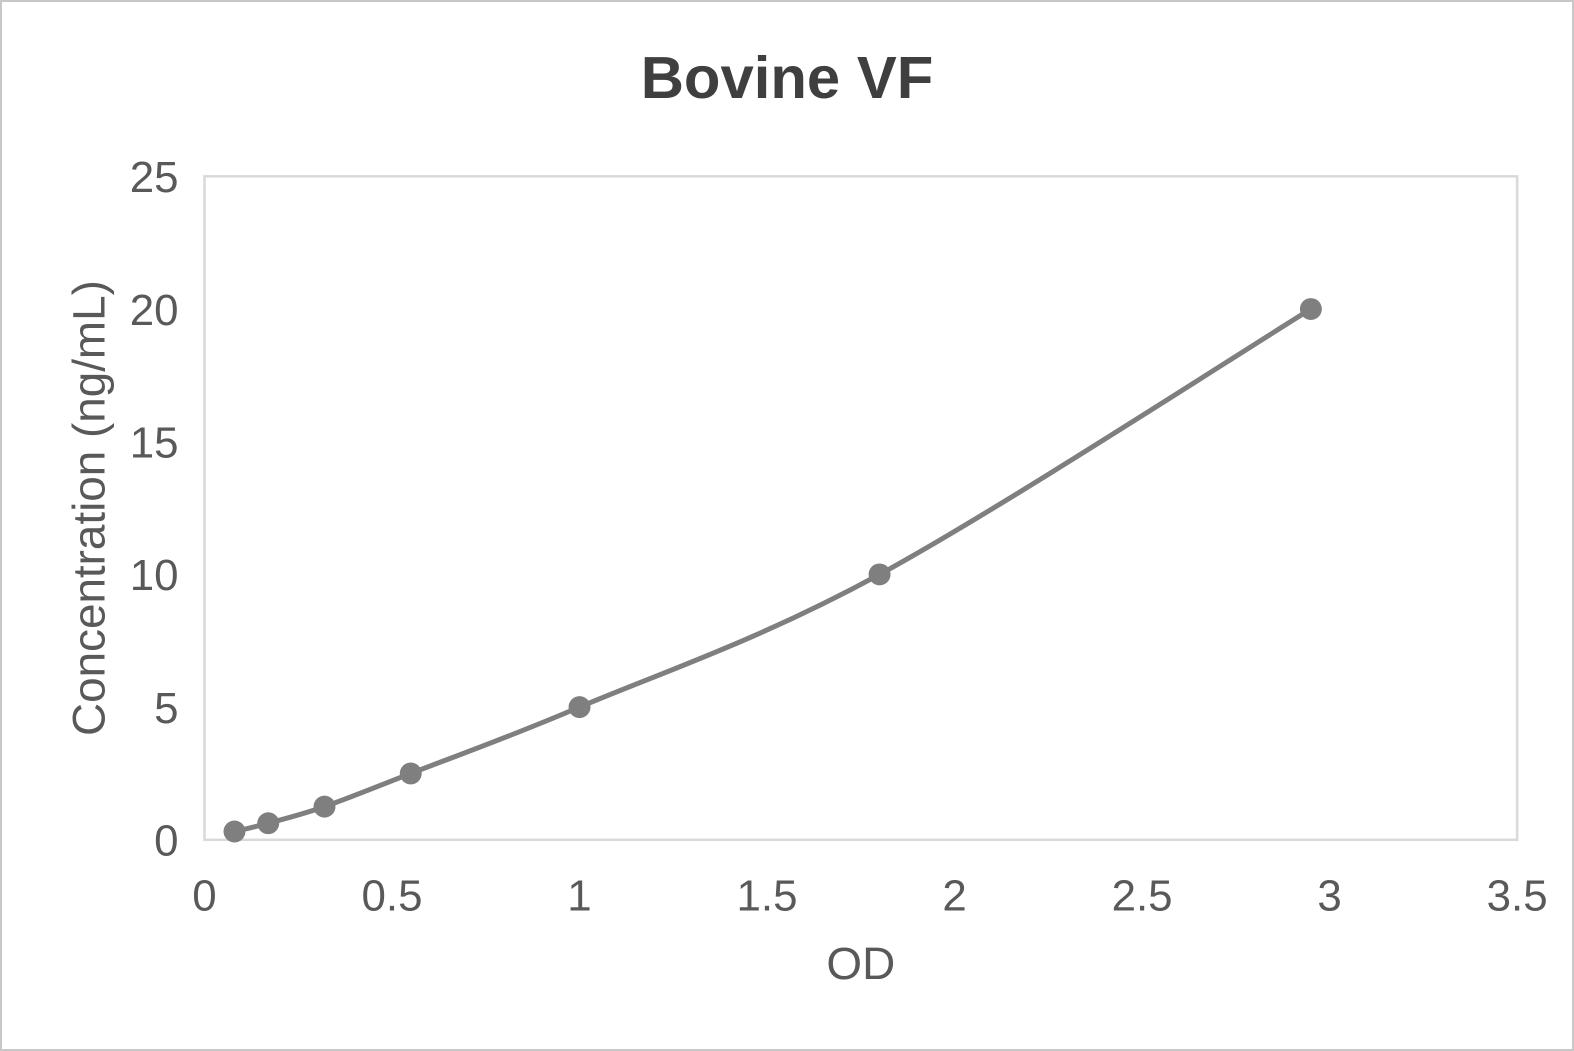 This screenshot has height=1051, width=1574. Describe the element at coordinates (154, 310) in the screenshot. I see `y-tick-label: 20` at that location.